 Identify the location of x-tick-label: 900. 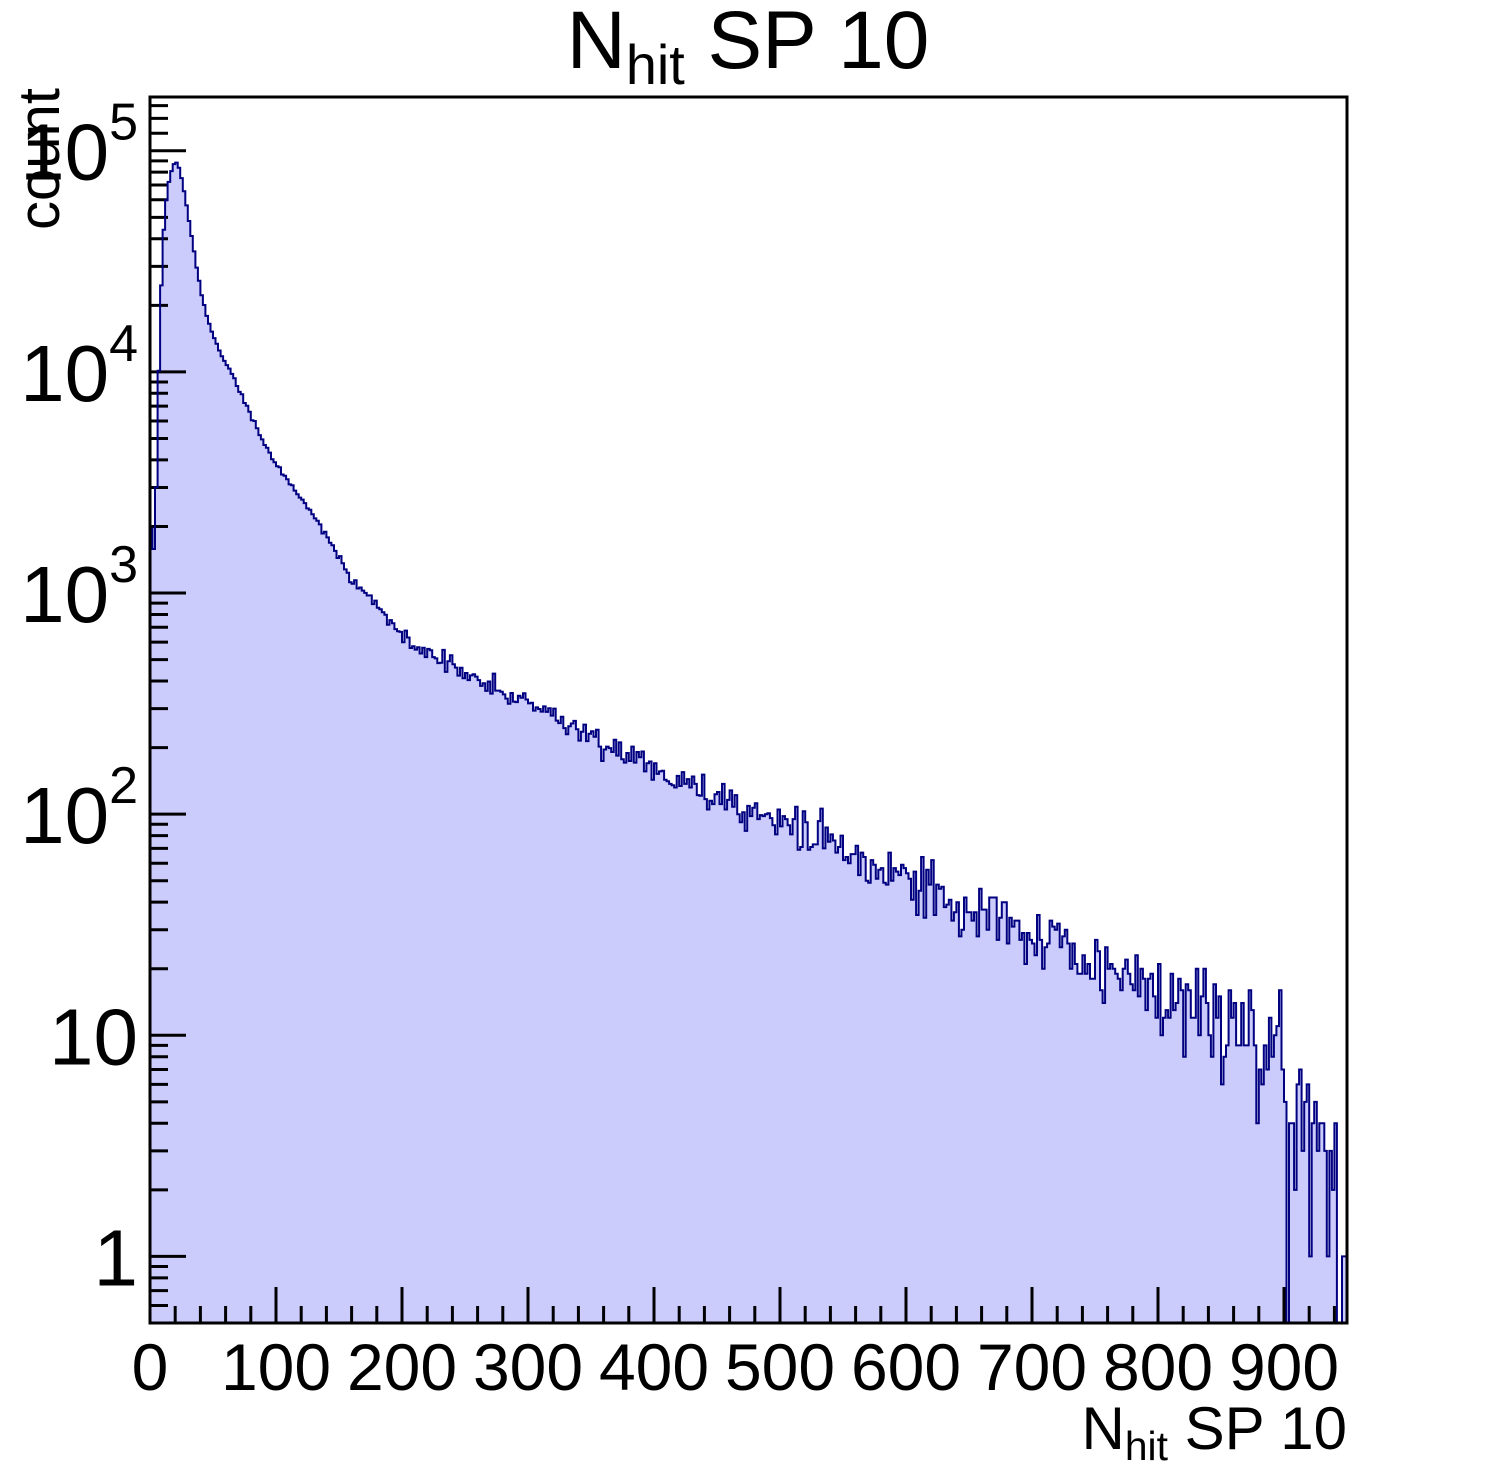
(1284, 1367).